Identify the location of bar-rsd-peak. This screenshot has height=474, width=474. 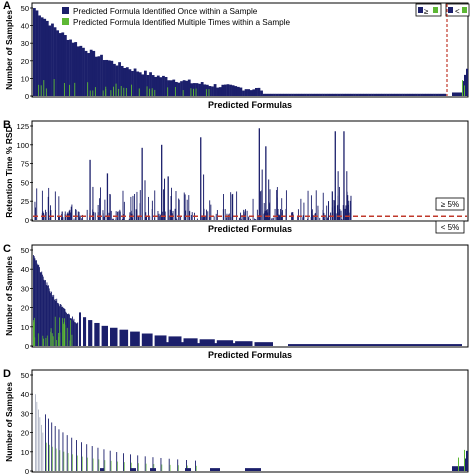
(90, 189).